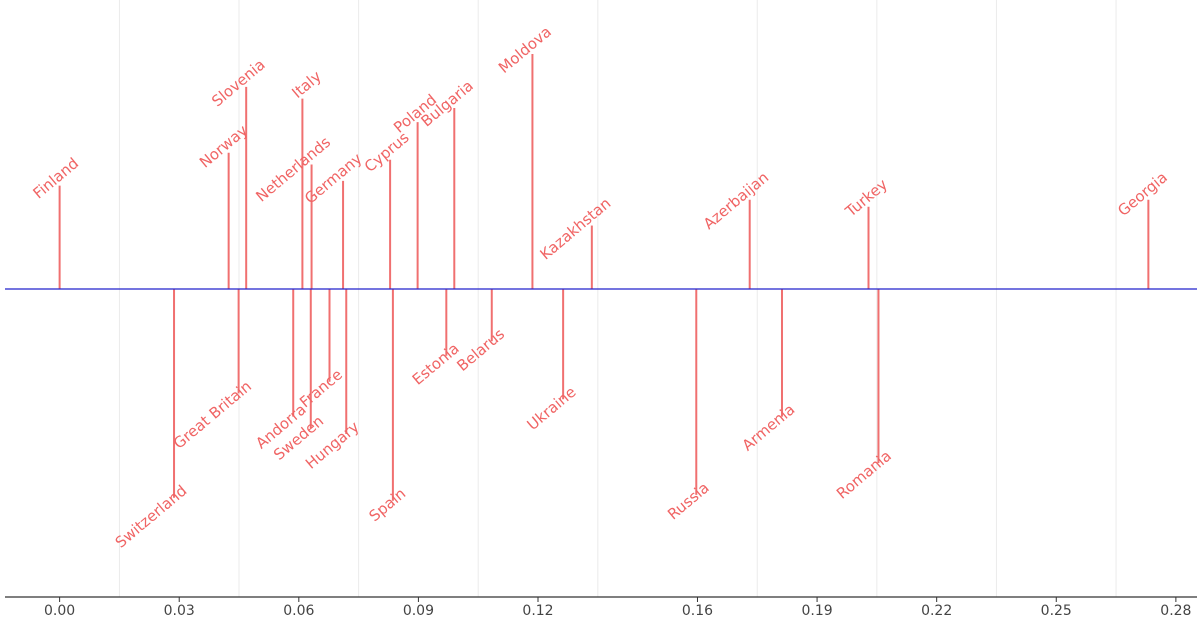 The height and width of the screenshot is (624, 1197). What do you see at coordinates (697, 611) in the screenshot?
I see `x-tick-label: 0.16` at bounding box center [697, 611].